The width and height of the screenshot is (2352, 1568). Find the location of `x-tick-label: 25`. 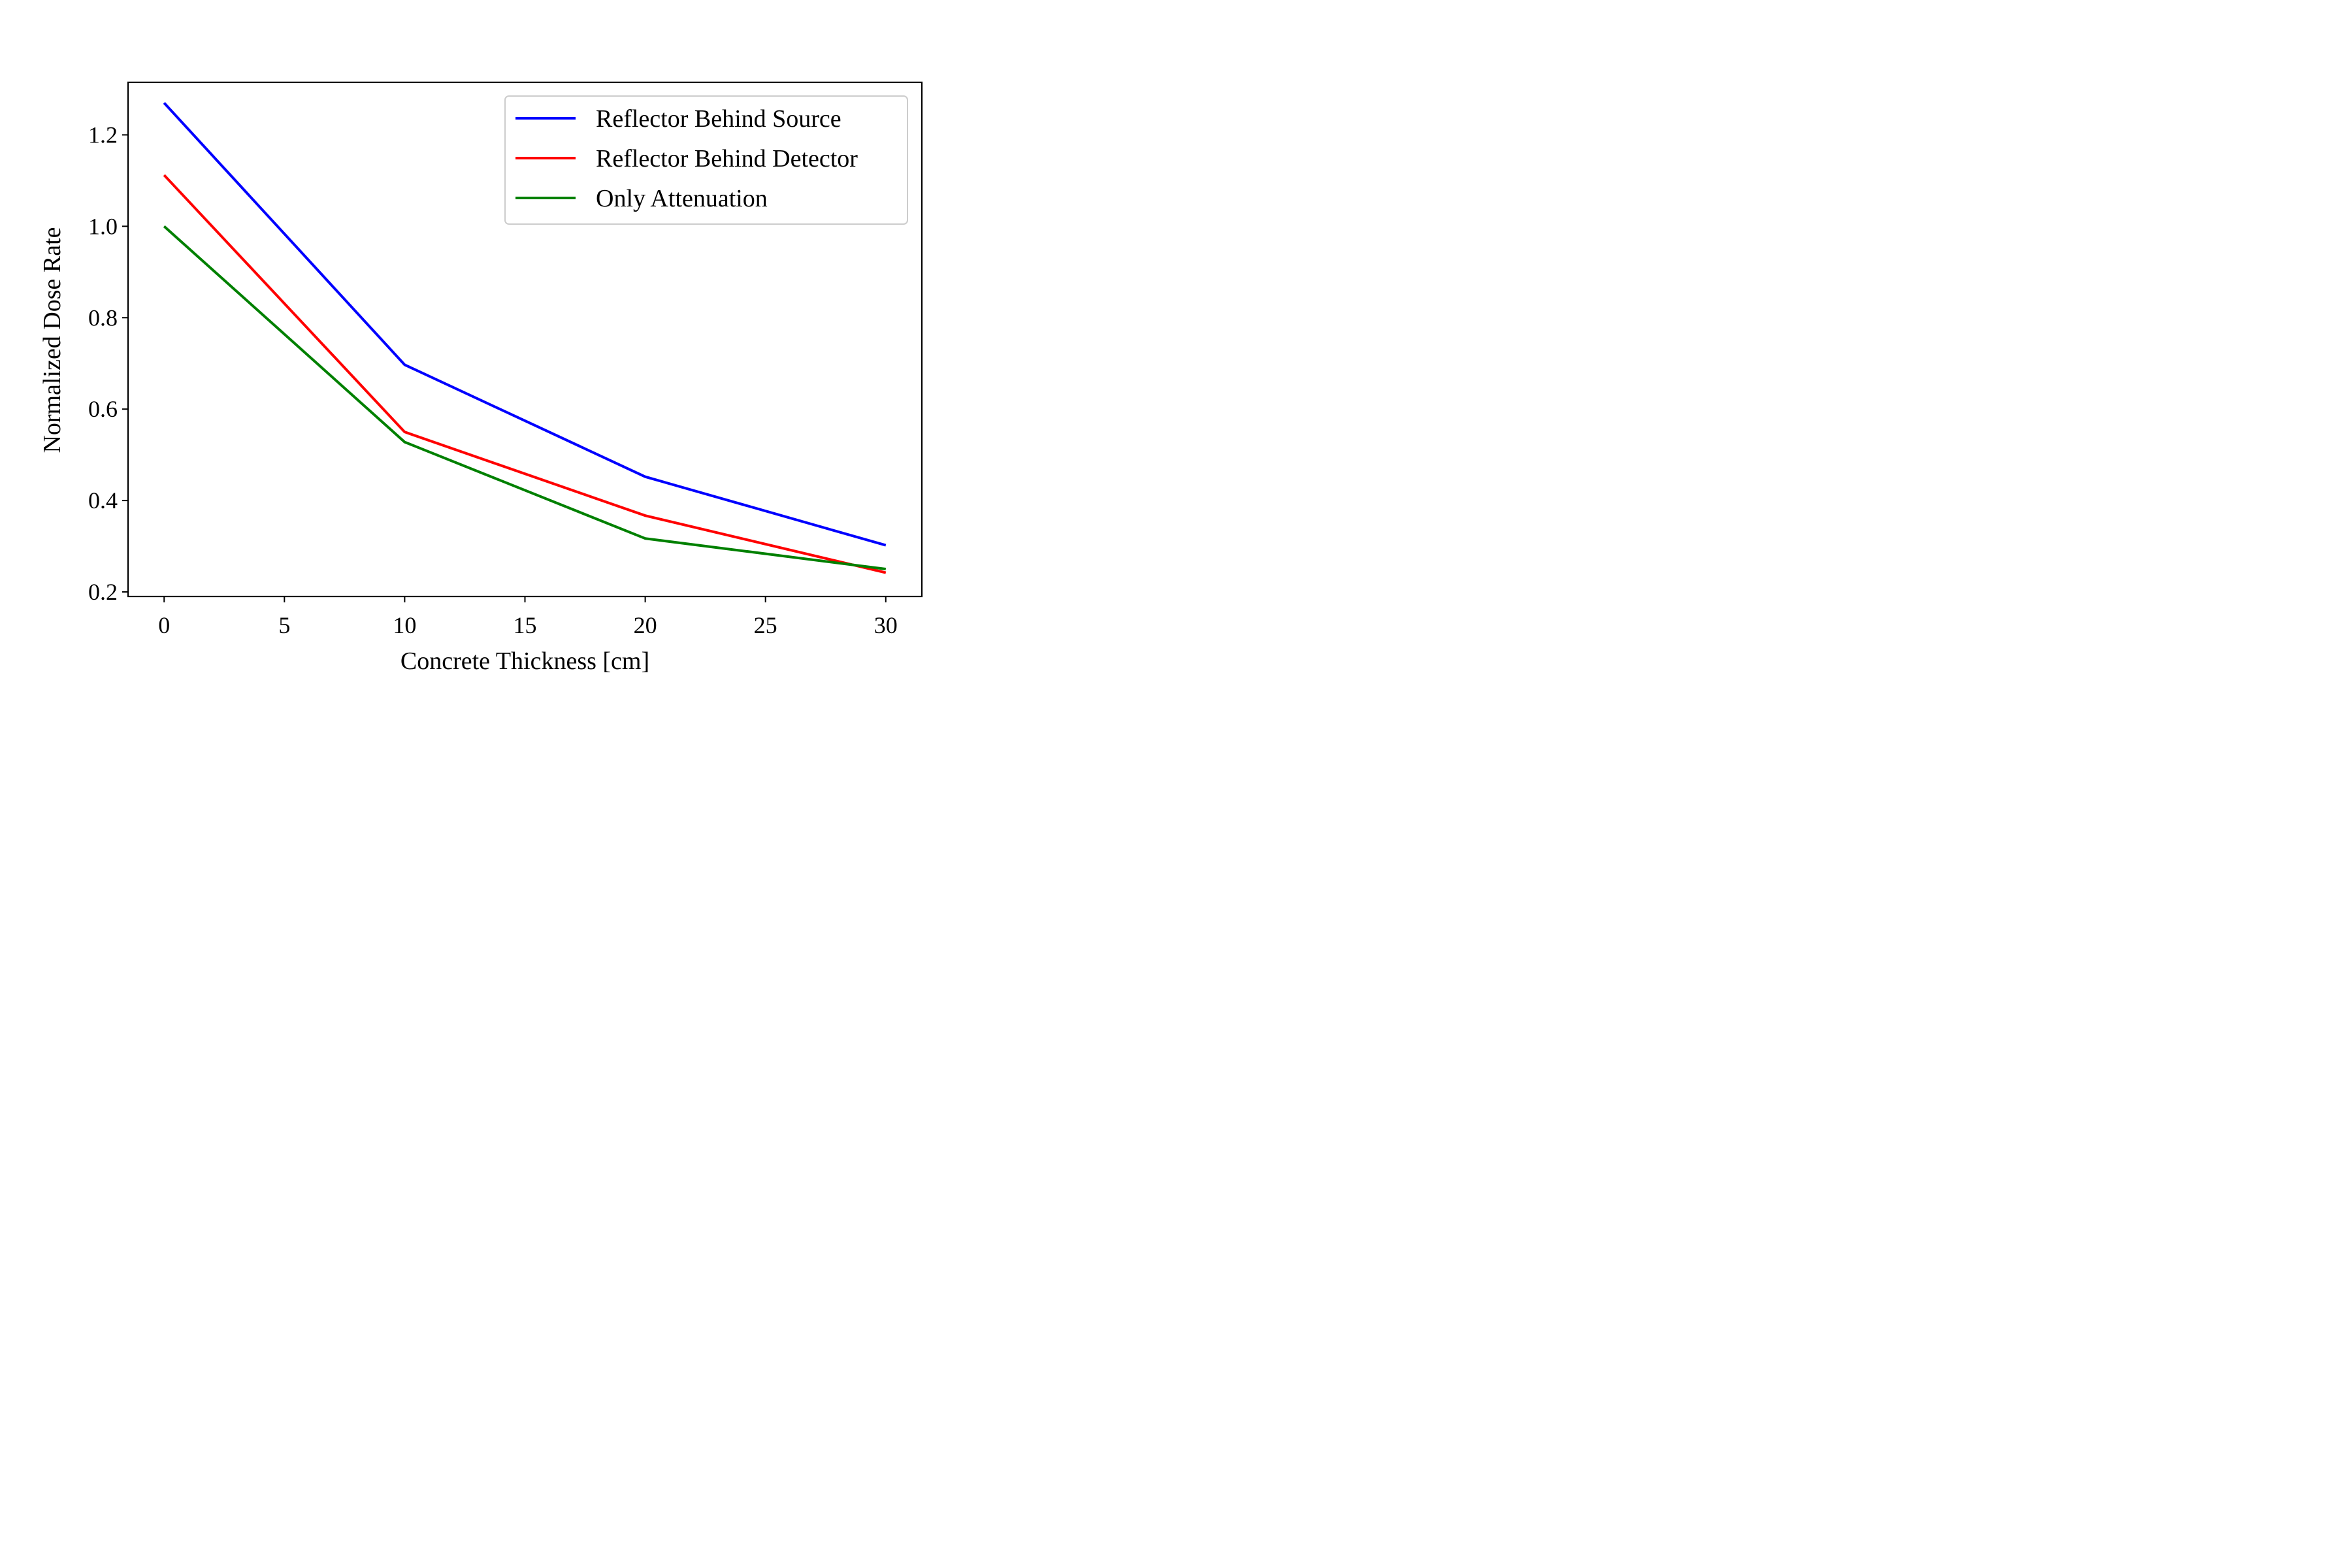

x-tick-label: 25 is located at coordinates (765, 625).